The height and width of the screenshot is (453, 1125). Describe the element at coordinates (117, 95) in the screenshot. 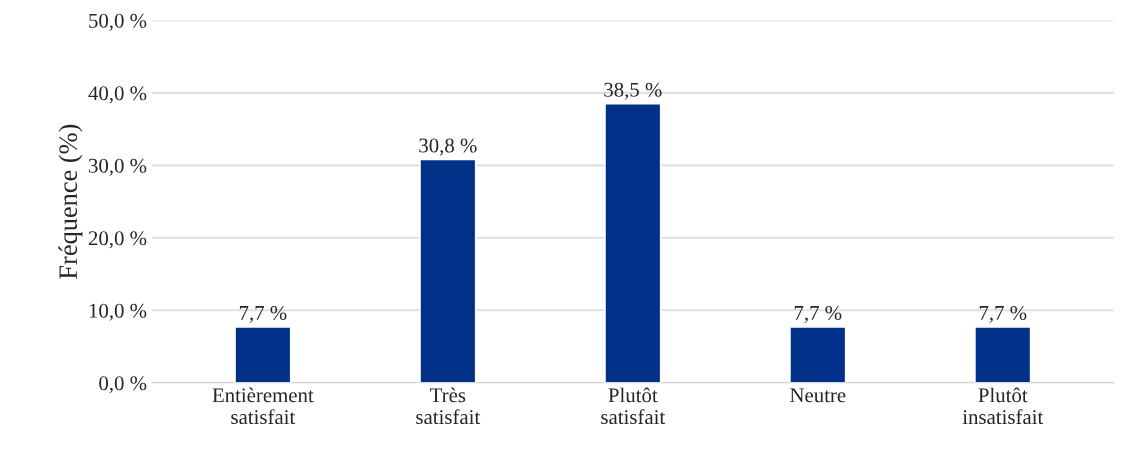

I see `y-tick-label: 40,0 %` at that location.